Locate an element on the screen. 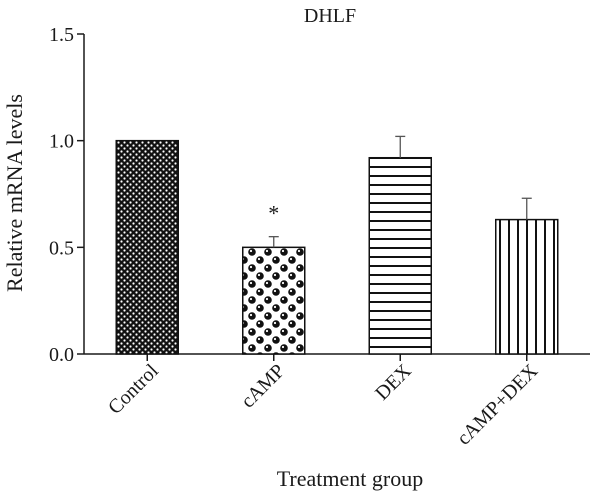 This screenshot has height=497, width=600. y-tick-label: 1.0 is located at coordinates (61, 142).